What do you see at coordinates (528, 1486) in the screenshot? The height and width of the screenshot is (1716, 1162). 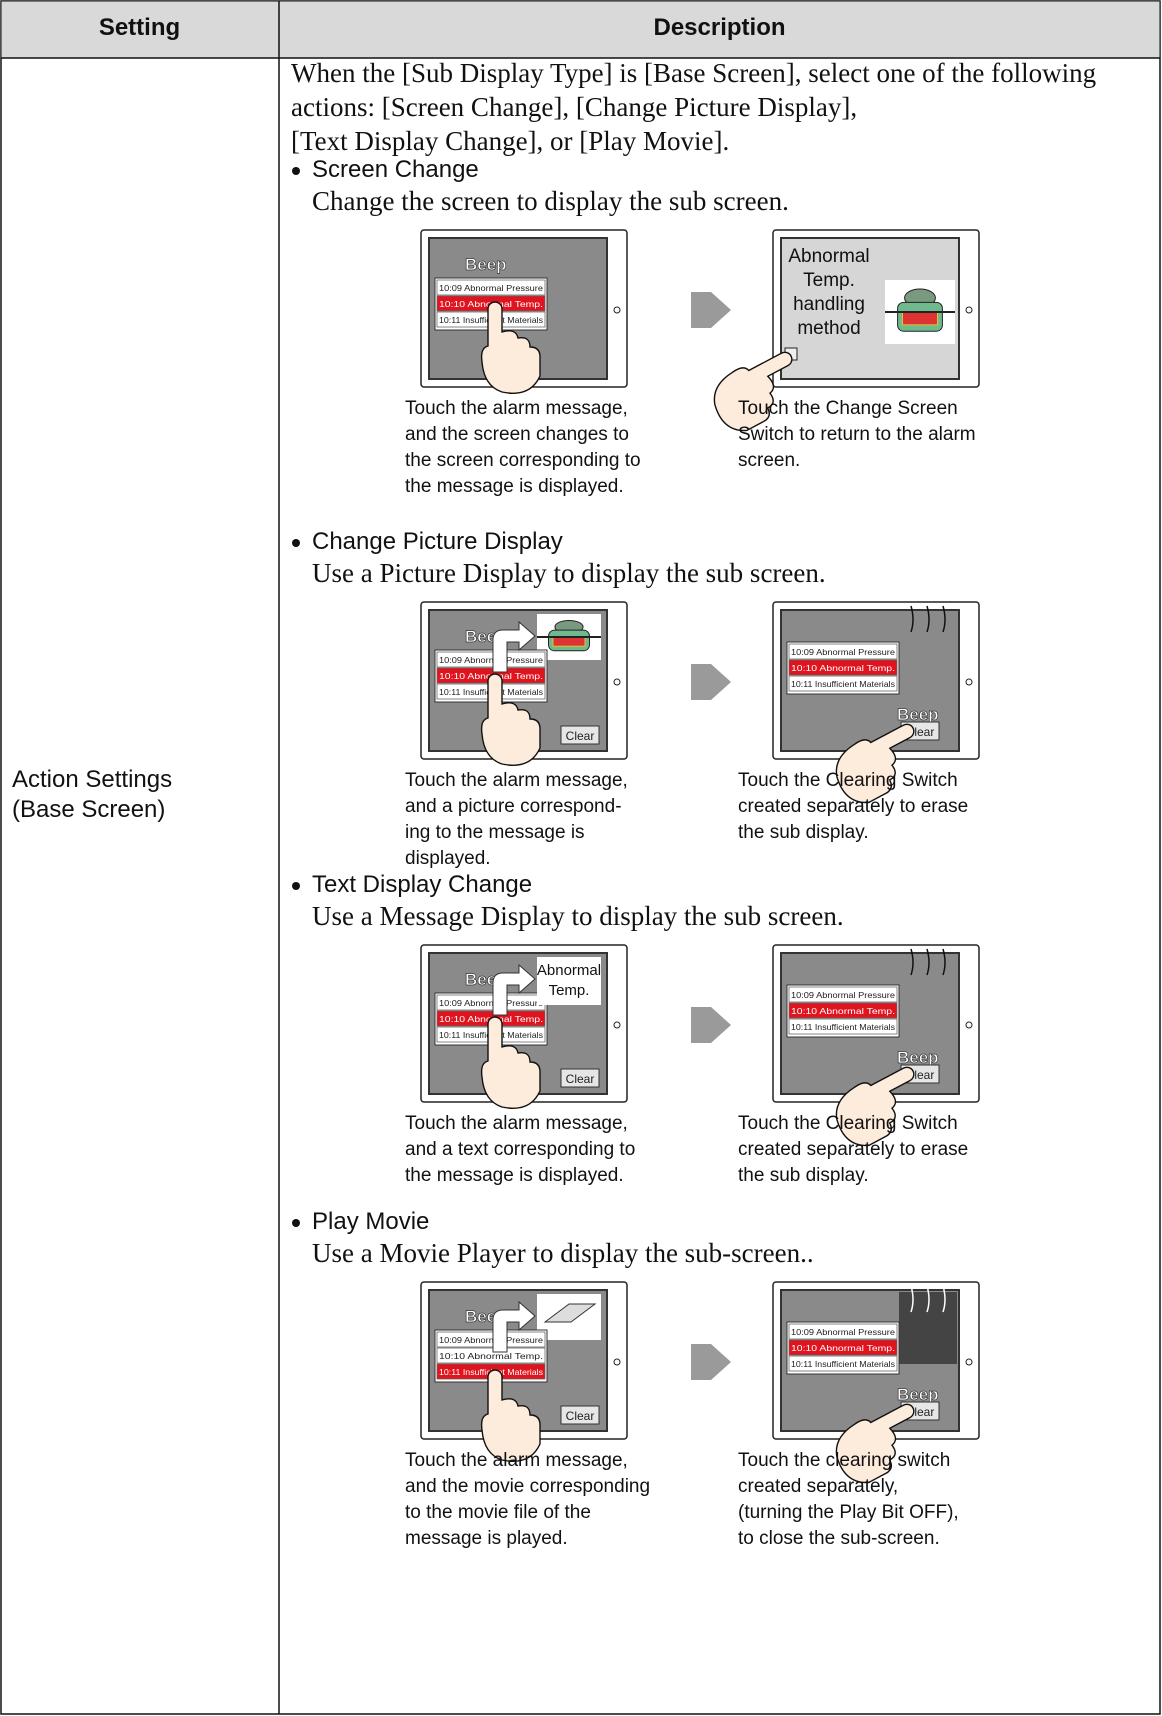 I see `caption-line: and the movie corresponding` at bounding box center [528, 1486].